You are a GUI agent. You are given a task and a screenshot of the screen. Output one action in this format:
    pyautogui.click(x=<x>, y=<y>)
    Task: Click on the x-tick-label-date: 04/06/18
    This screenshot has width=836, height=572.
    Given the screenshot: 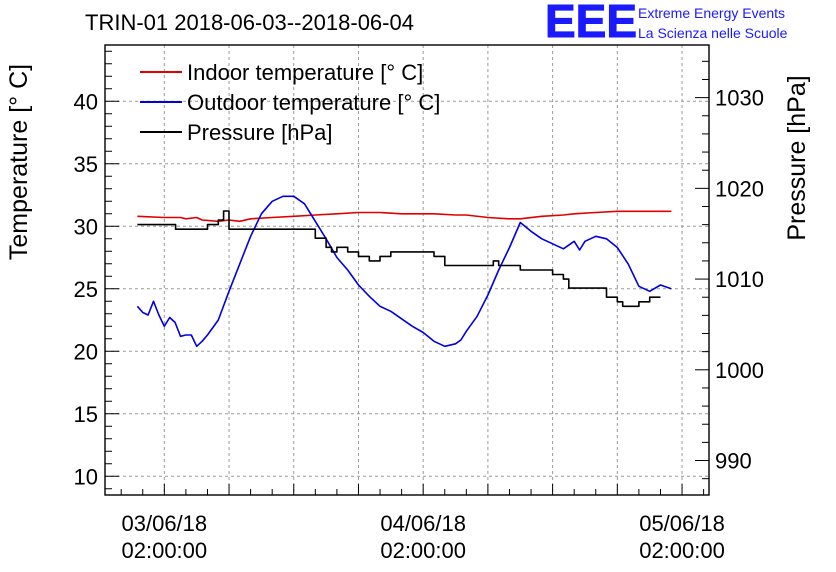 What is the action you would take?
    pyautogui.click(x=423, y=523)
    